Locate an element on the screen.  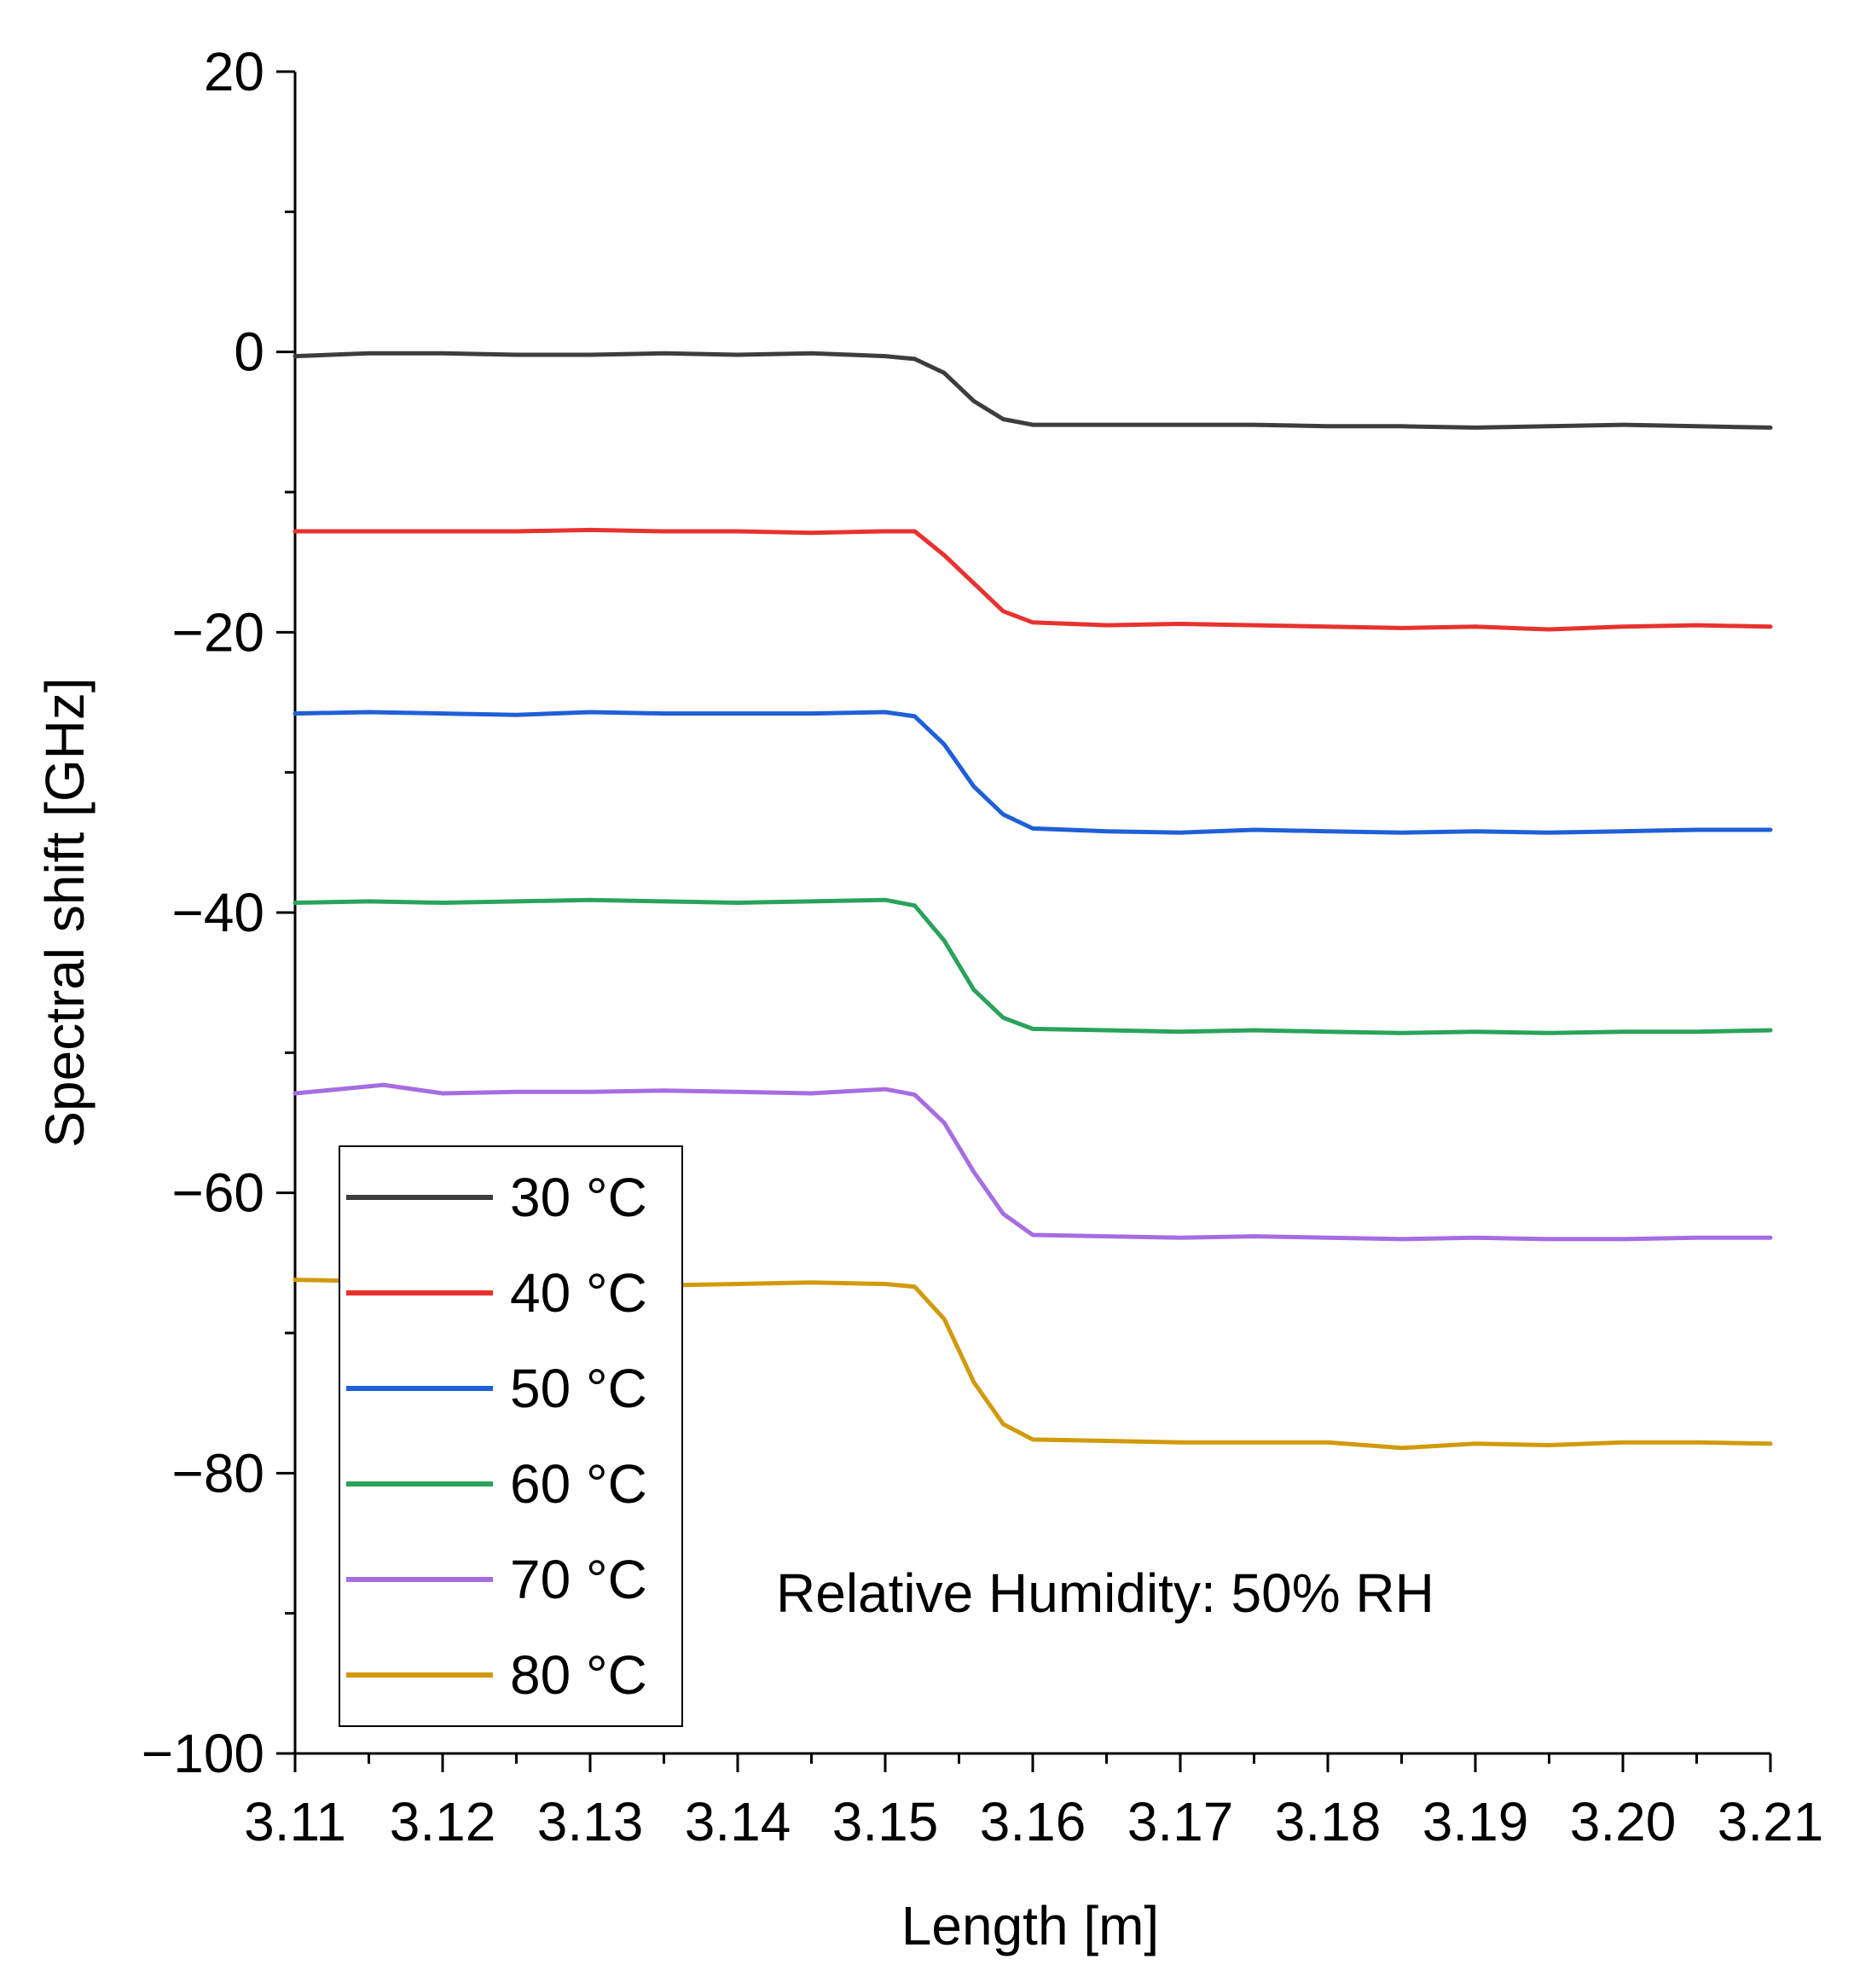
y-tick-label: −60 is located at coordinates (218, 1193).